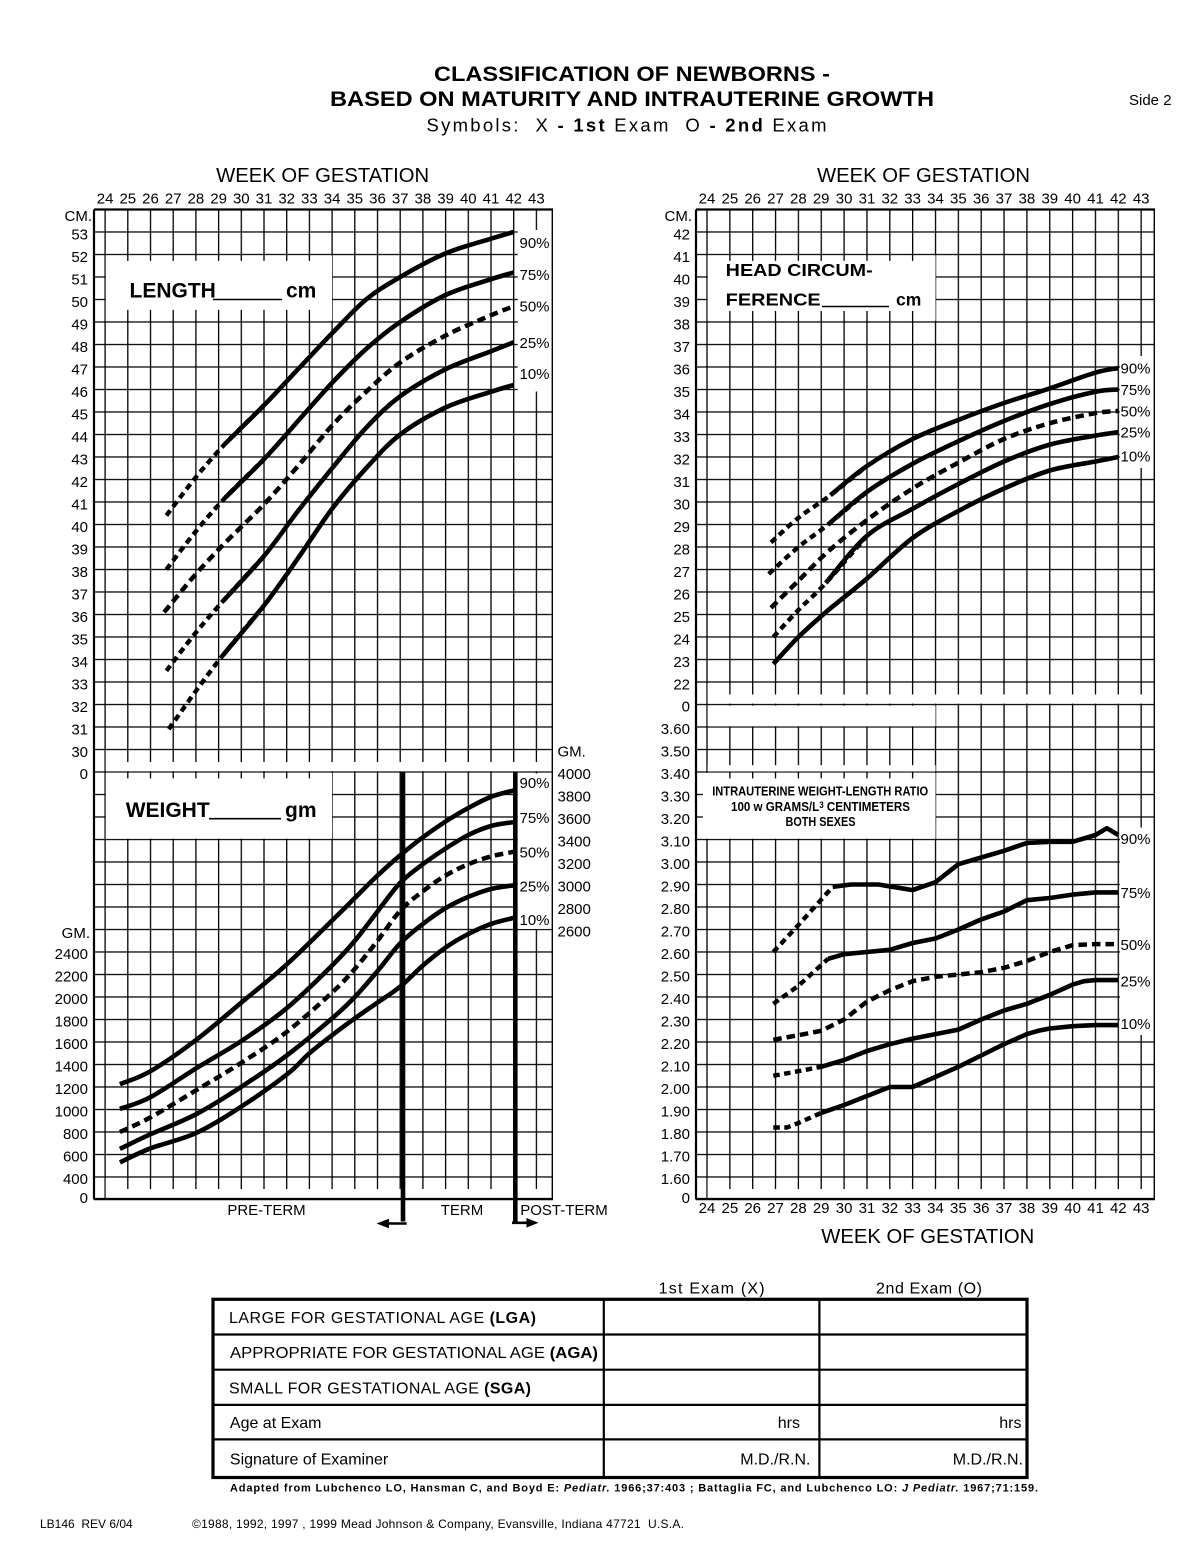 This screenshot has width=1200, height=1553. What do you see at coordinates (71, 977) in the screenshot?
I see `svg-text: 2200` at bounding box center [71, 977].